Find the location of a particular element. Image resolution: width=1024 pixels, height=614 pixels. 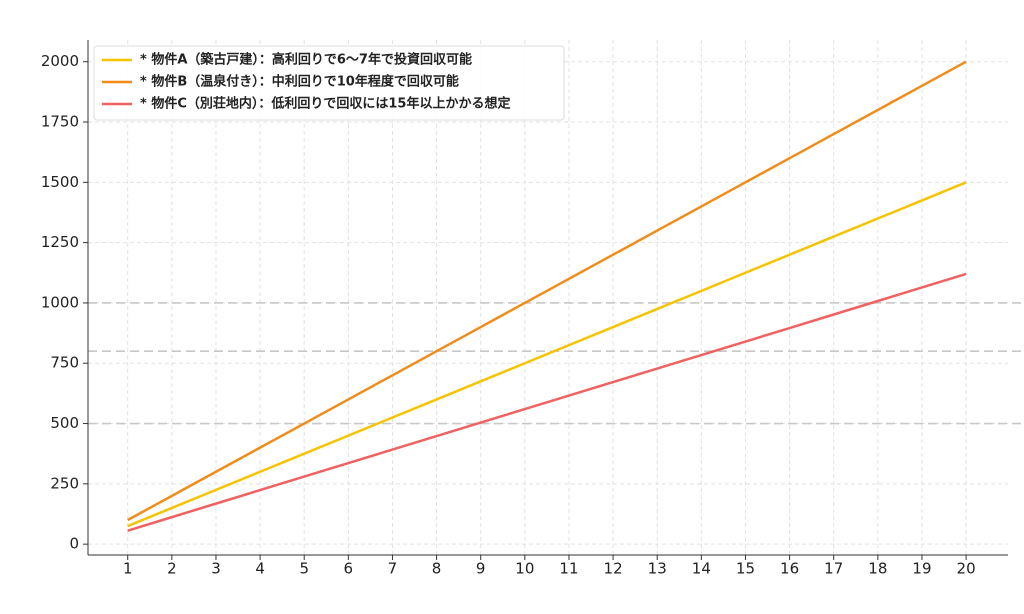

x-tick-label: 13 is located at coordinates (657, 569).